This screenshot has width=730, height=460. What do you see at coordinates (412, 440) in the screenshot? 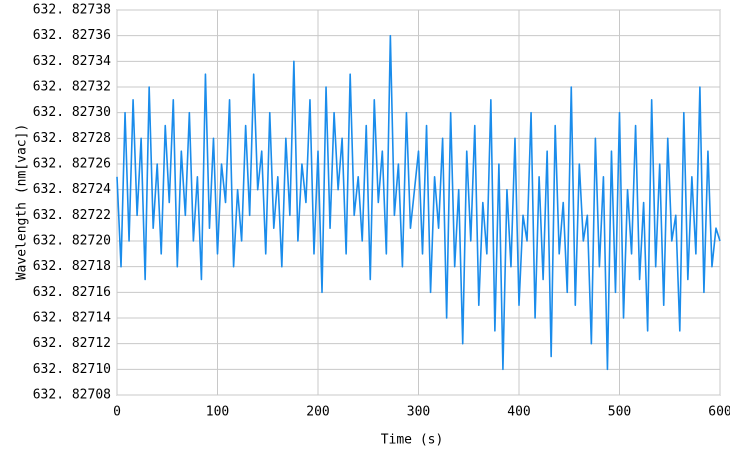
I see `x-axis-label: Time (s)` at bounding box center [412, 440].